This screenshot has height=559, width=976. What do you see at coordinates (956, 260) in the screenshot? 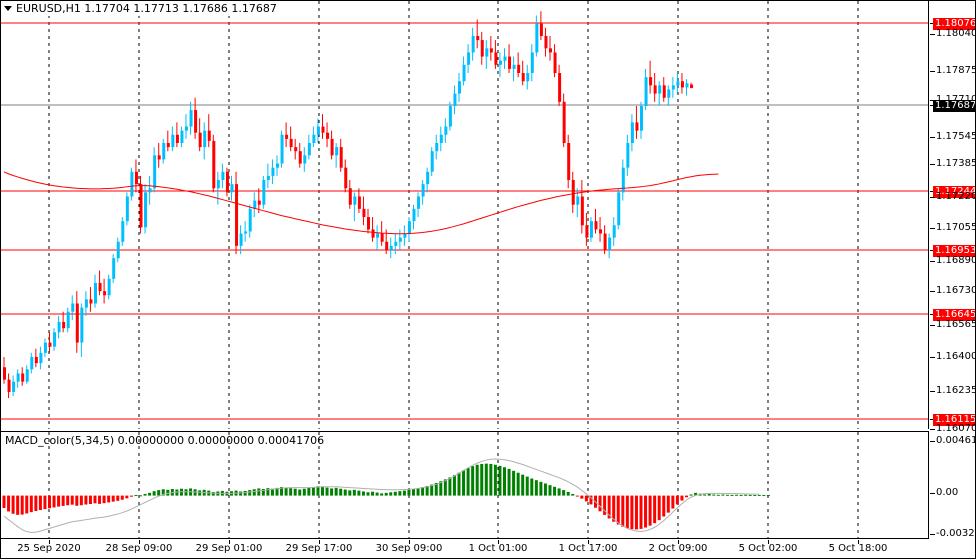
I see `price-axis-label: 1.16890` at bounding box center [956, 260].